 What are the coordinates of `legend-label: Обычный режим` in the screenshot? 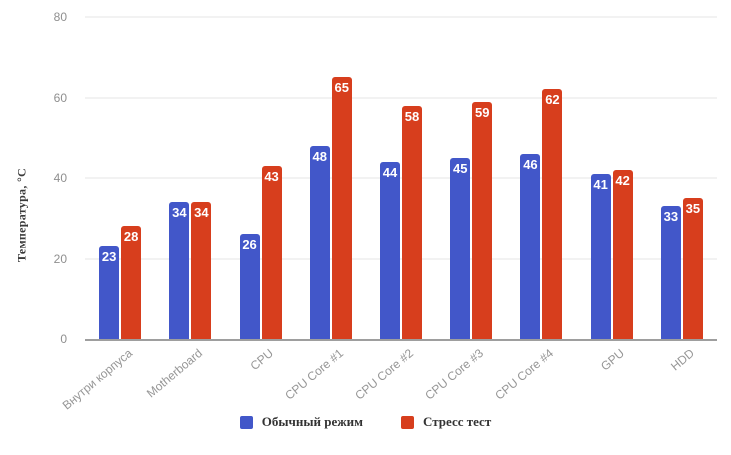 It's located at (312, 421).